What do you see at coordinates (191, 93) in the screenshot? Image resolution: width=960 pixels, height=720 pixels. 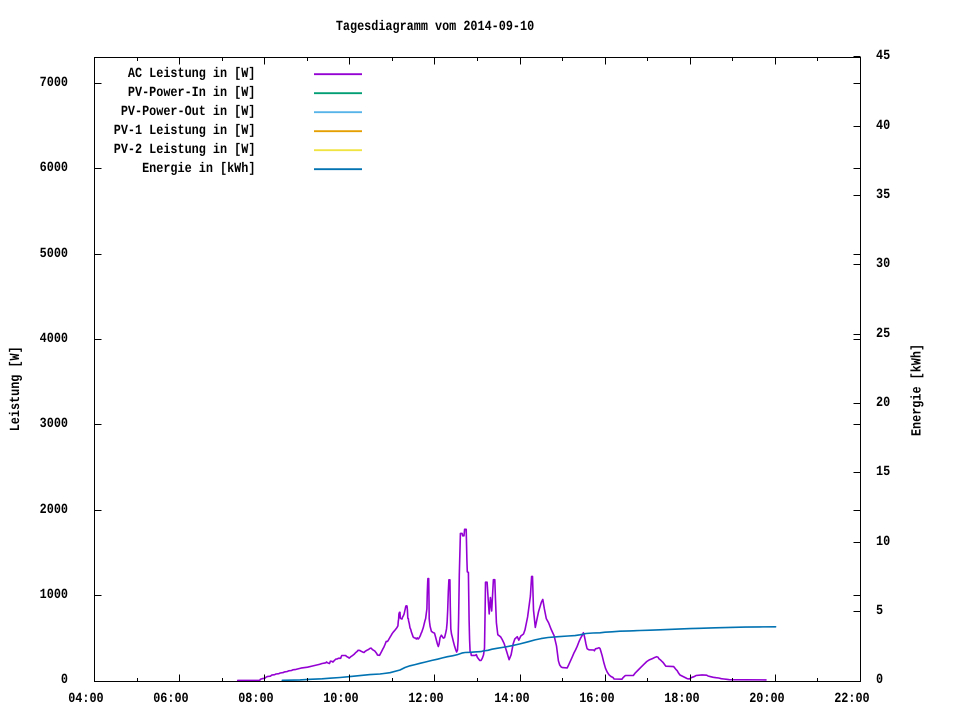 I see `svg-text: PV-Power-In in [W]` at bounding box center [191, 93].